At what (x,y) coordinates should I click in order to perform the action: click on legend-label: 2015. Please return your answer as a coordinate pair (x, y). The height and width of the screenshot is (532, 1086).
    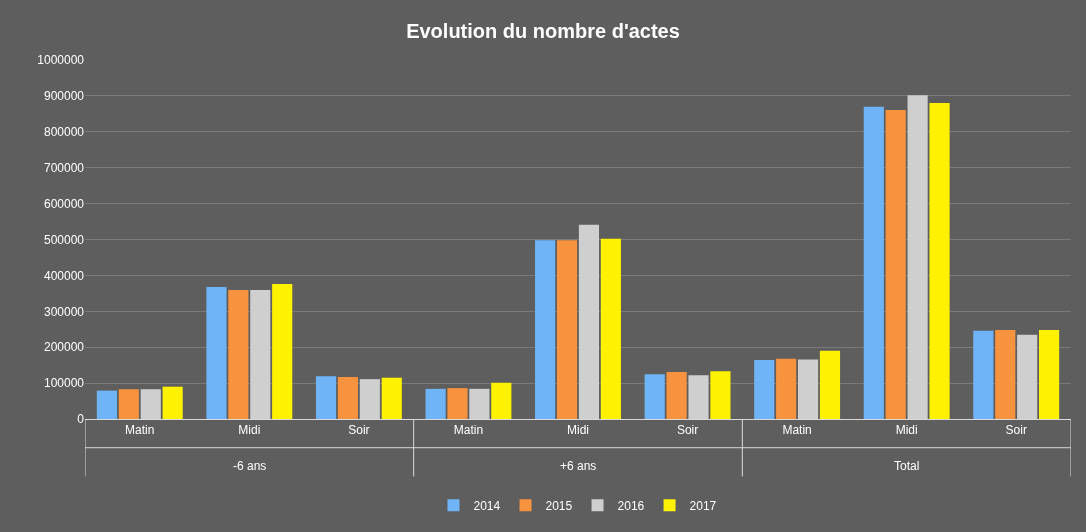
    Looking at the image, I should click on (559, 505).